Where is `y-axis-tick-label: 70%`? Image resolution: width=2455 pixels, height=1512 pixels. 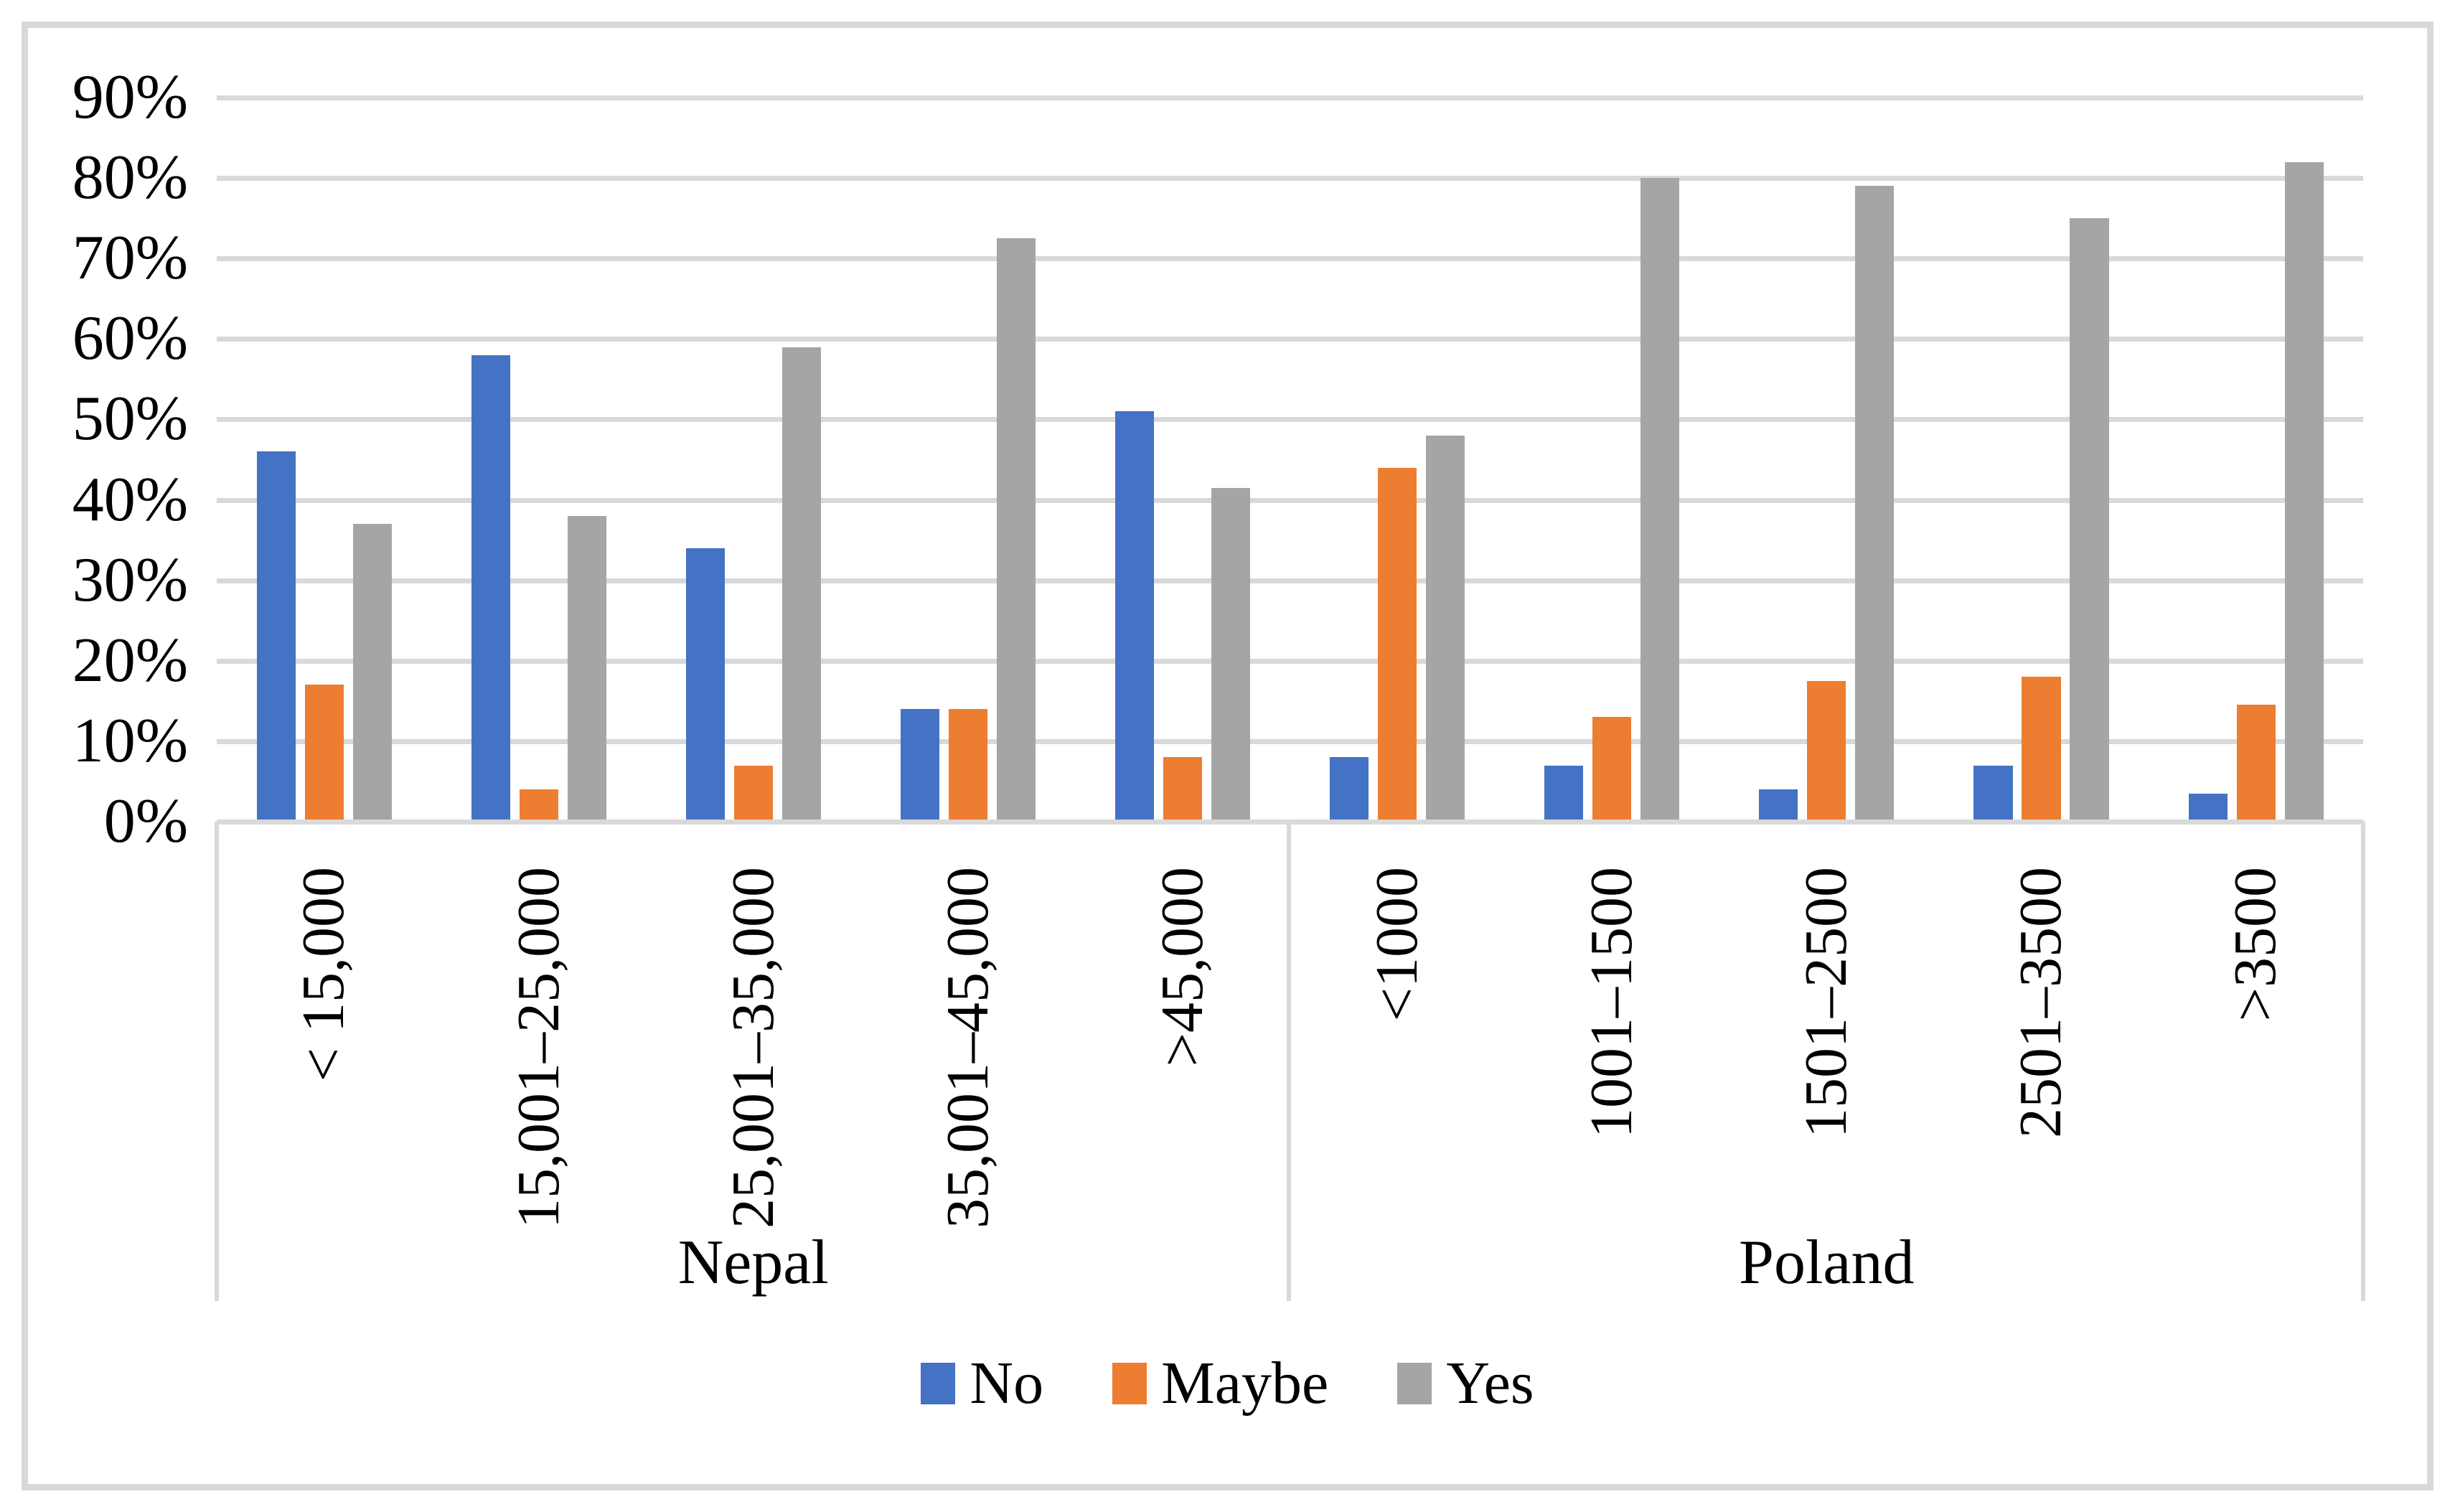 y-axis-tick-label: 70% is located at coordinates (130, 259).